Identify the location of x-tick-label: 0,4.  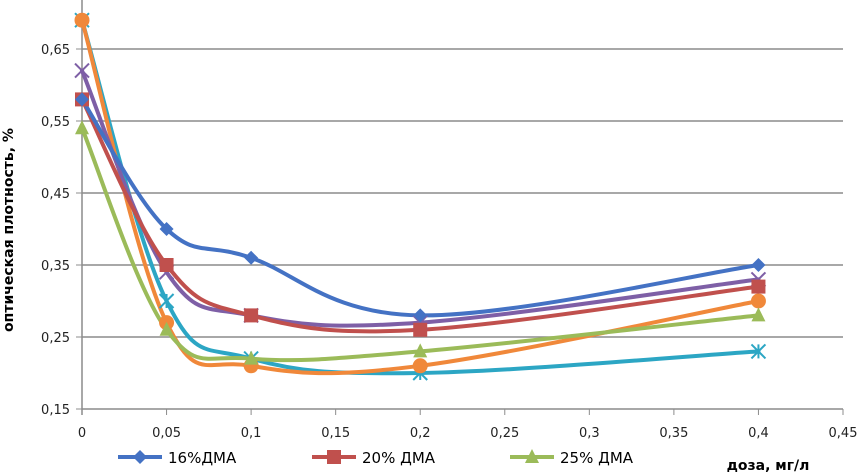
(758, 433).